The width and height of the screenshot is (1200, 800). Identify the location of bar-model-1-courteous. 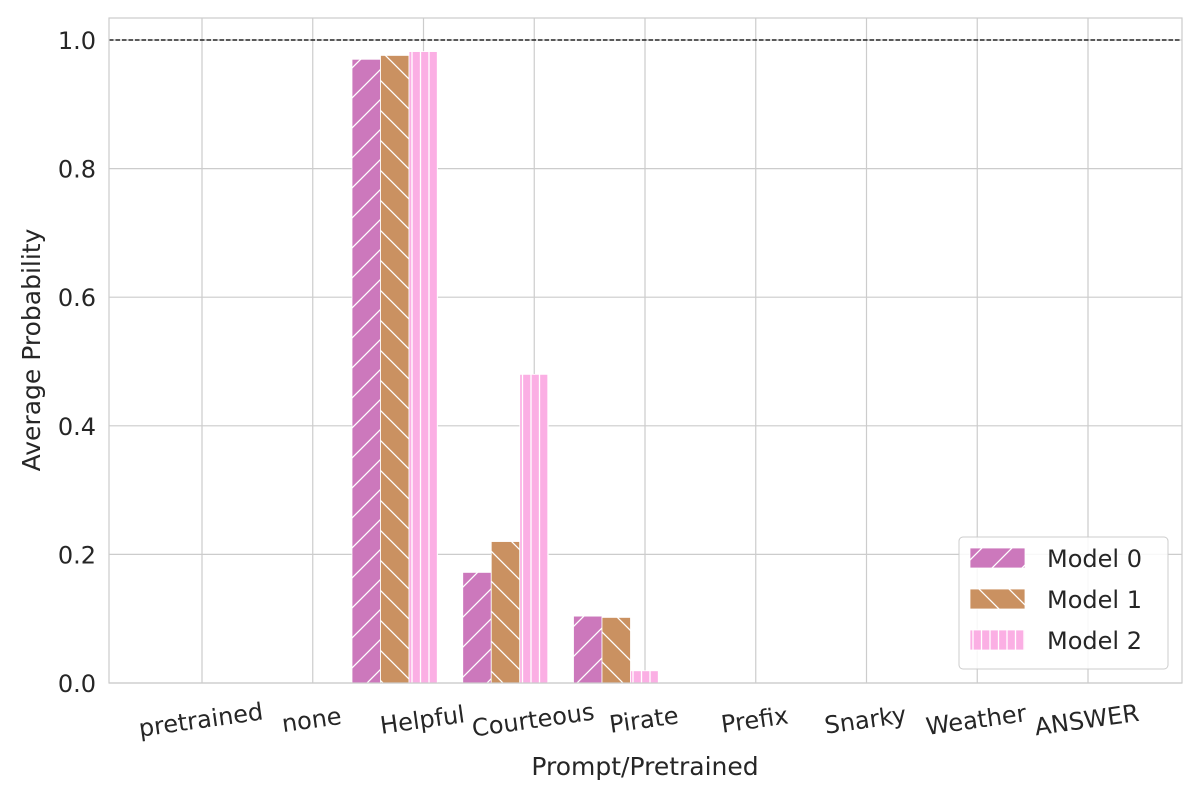
(616, 650).